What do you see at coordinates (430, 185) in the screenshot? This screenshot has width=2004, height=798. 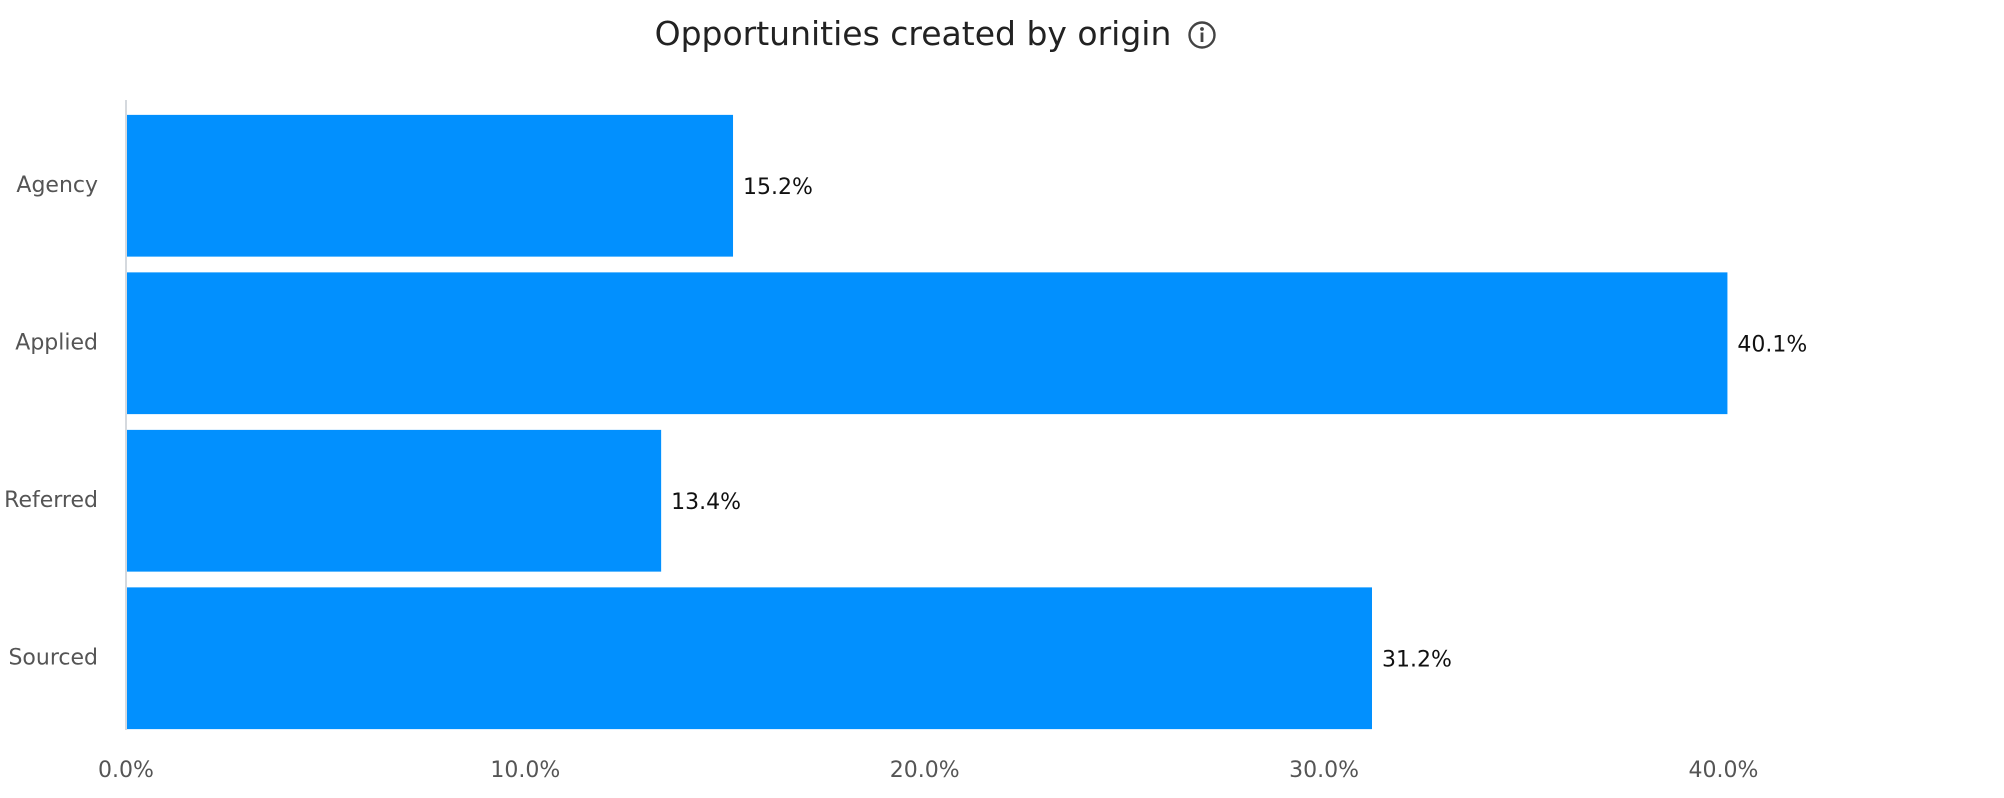 I see `bar-agency` at bounding box center [430, 185].